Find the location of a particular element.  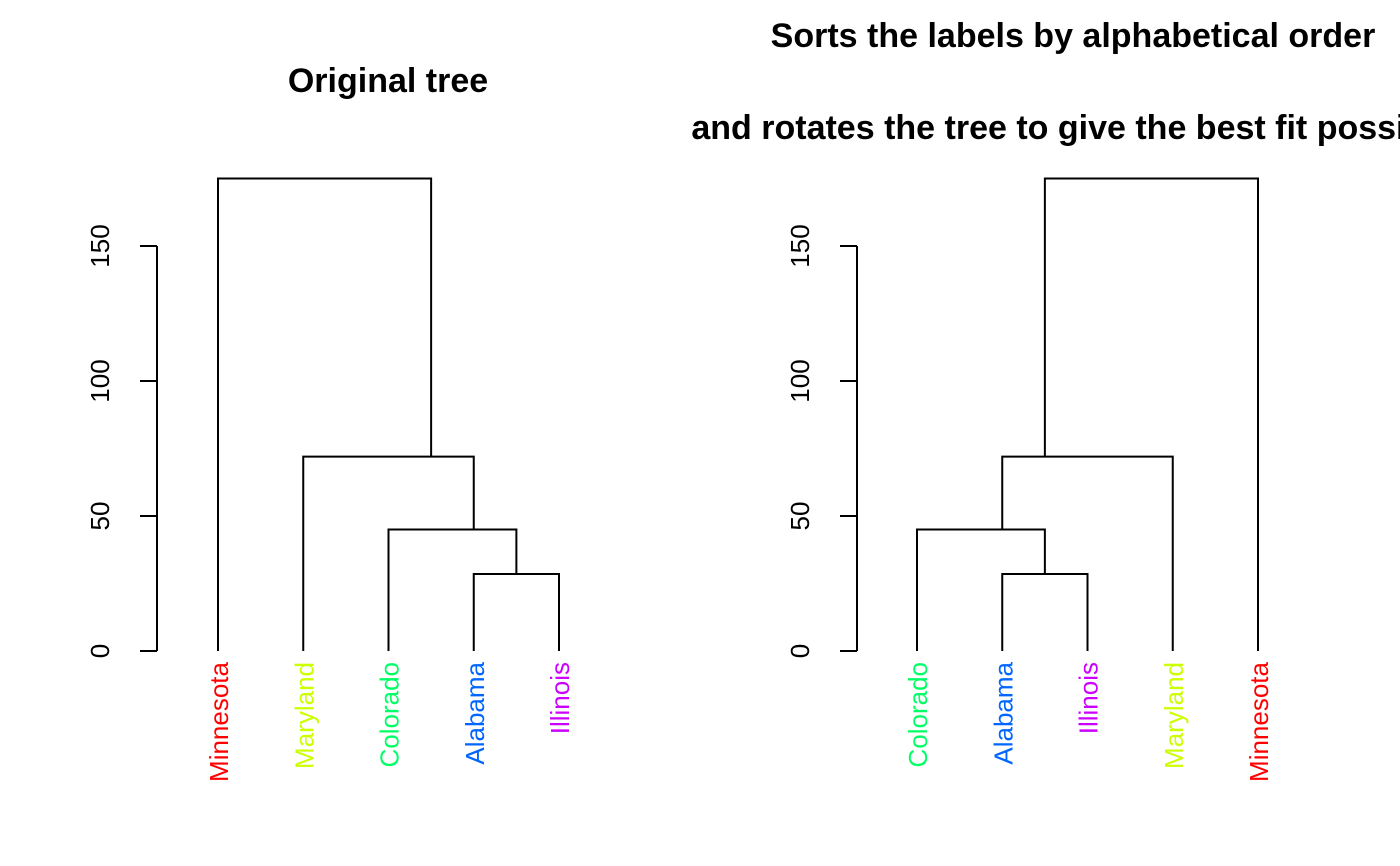

chart-title-line: Sorts the labels by alphabetical order is located at coordinates (1073, 36).